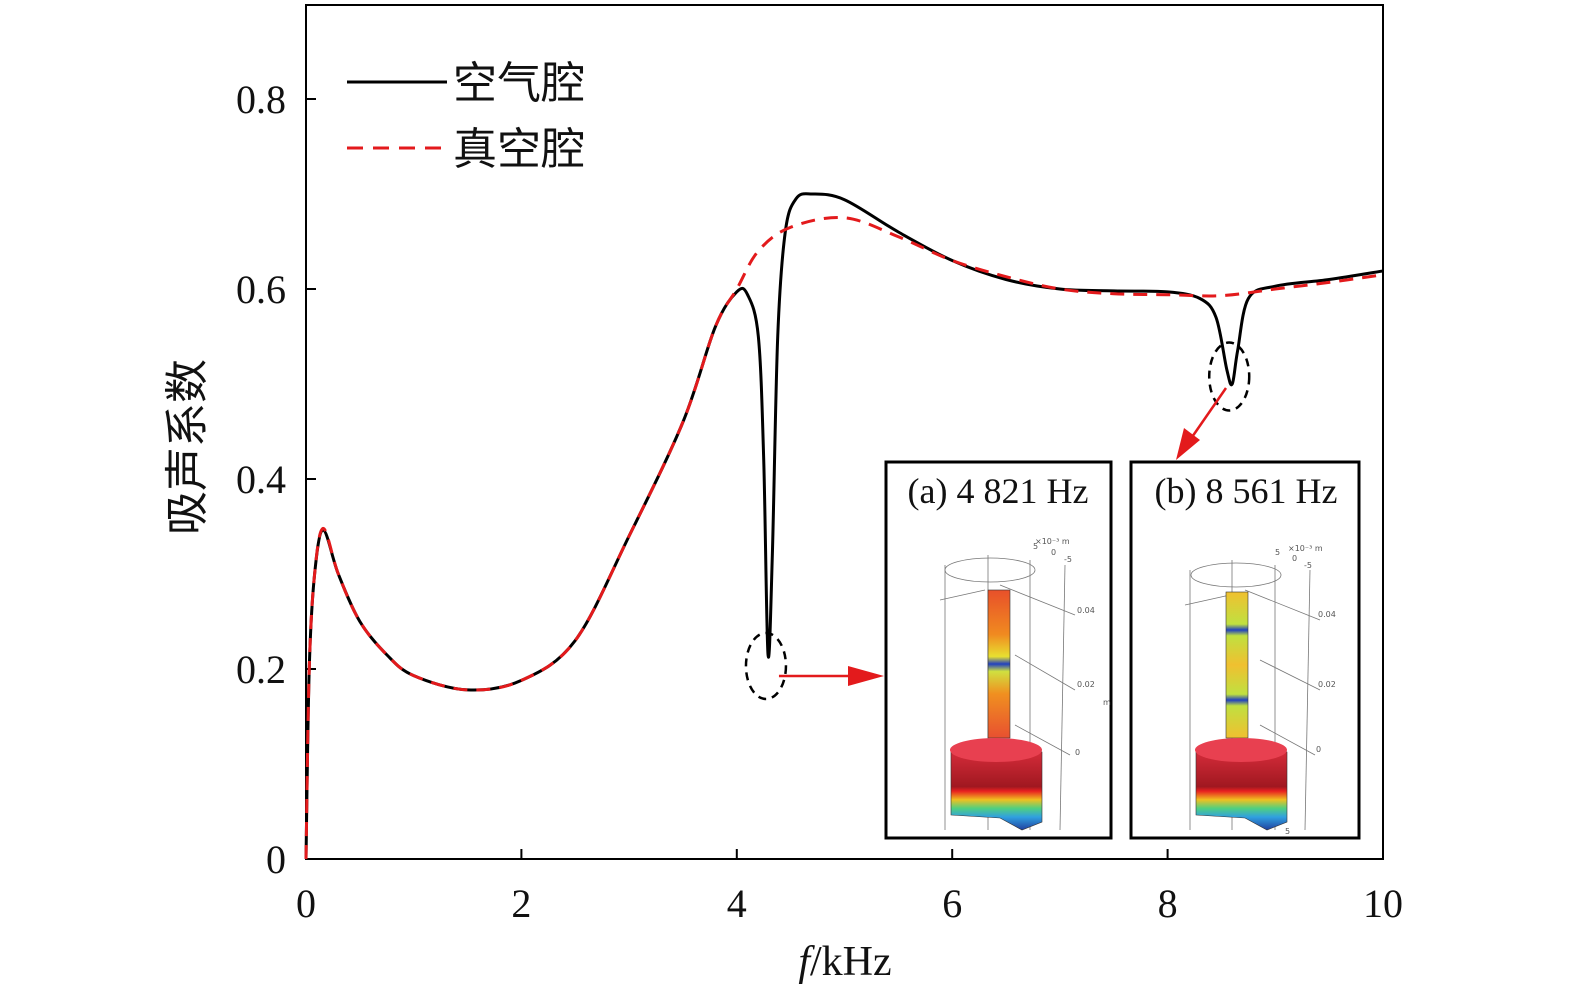  I want to click on inset-b-scale-6: 5, so click(1287, 831).